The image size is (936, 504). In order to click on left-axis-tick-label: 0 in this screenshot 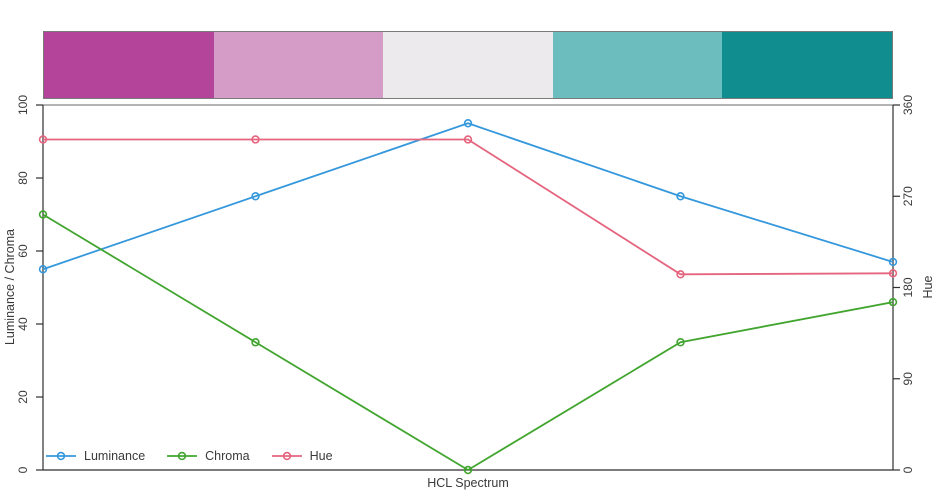, I will do `click(23, 469)`.